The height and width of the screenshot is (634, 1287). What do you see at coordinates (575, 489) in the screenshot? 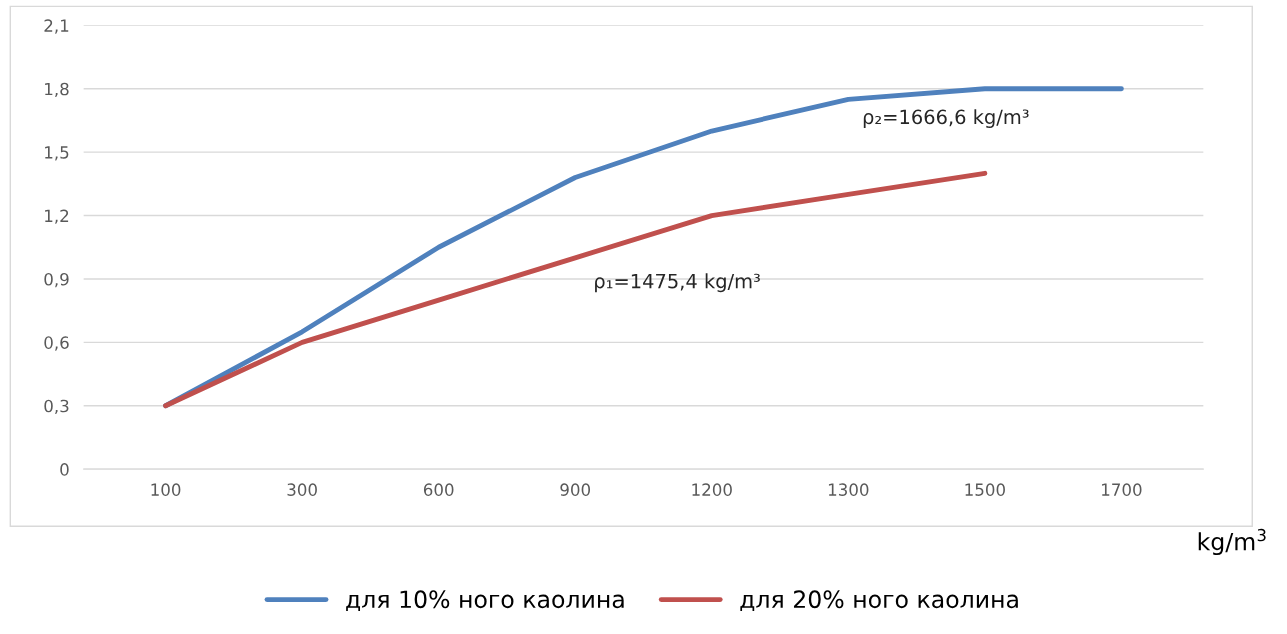
I see `x-tick-label: 900` at bounding box center [575, 489].